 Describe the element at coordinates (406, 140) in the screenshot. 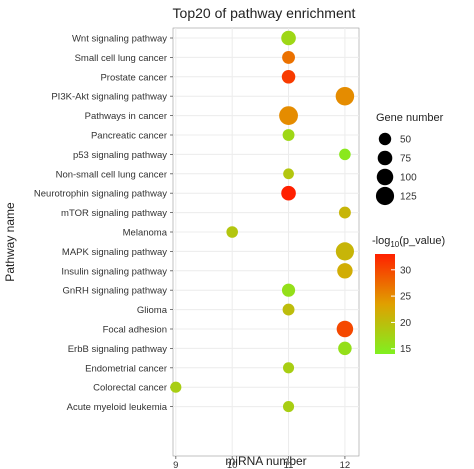

I see `size-legend-label: 50` at that location.